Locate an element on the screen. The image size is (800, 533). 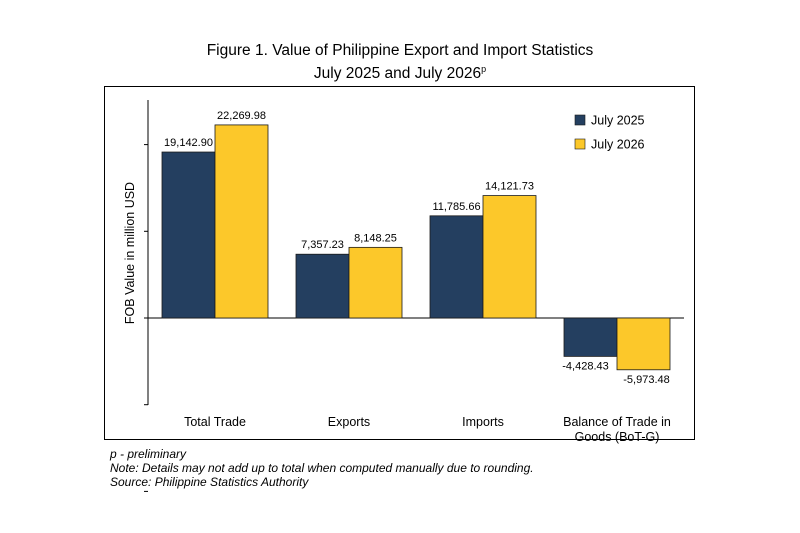
data-label: -4,428.43 is located at coordinates (585, 366).